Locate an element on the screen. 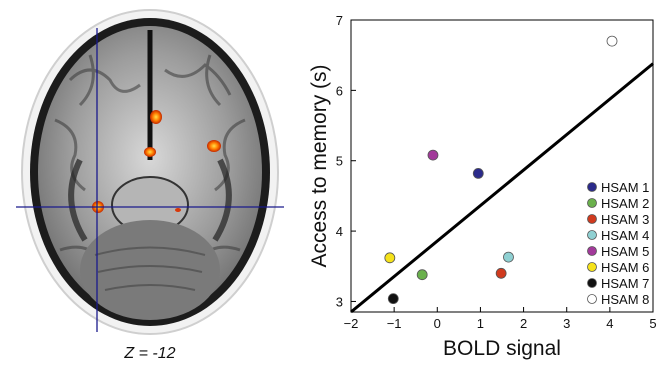 This screenshot has height=371, width=659. y-tick-label: 3 is located at coordinates (339, 301).